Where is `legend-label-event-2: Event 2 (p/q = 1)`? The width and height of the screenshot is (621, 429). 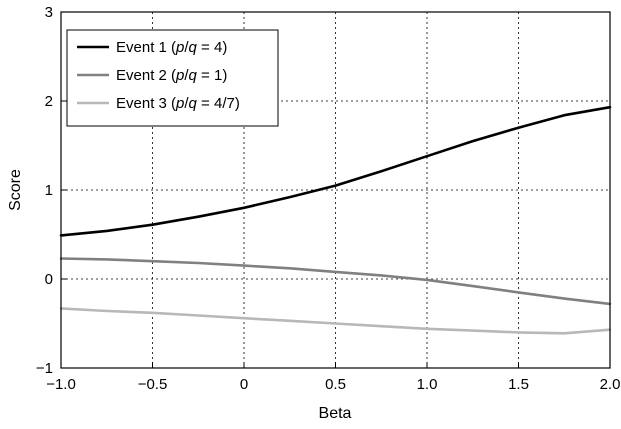
legend-label-event-2: Event 2 (p/q = 1) is located at coordinates (171, 75).